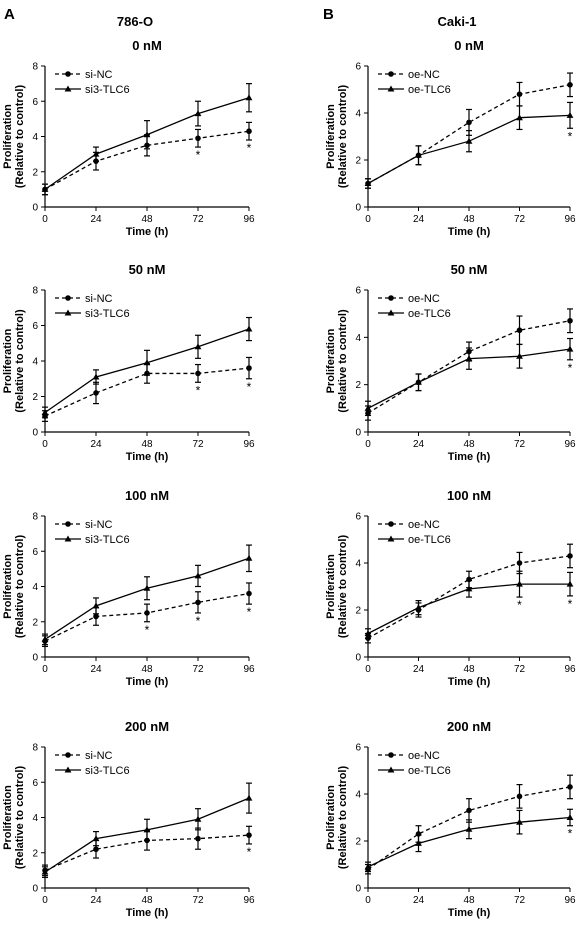 This screenshot has width=583, height=926. What do you see at coordinates (8, 360) in the screenshot?
I see `y-axis-label: Proliferation` at bounding box center [8, 360].